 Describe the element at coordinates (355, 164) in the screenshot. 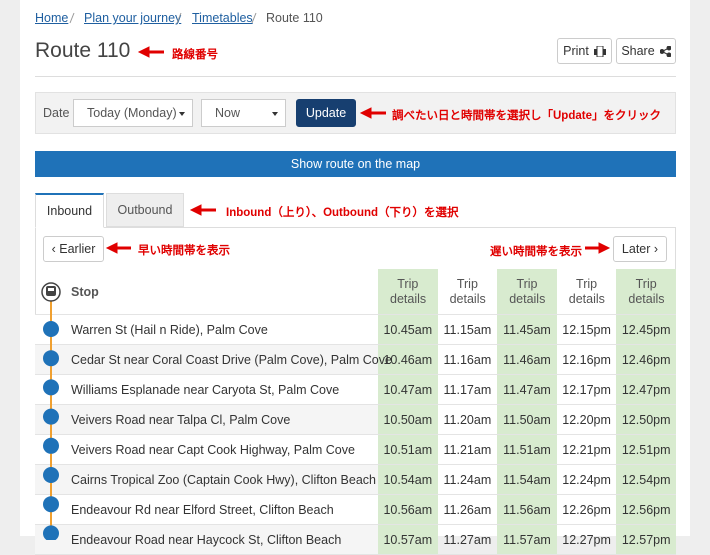

I see `map-button: Show route on the map` at that location.